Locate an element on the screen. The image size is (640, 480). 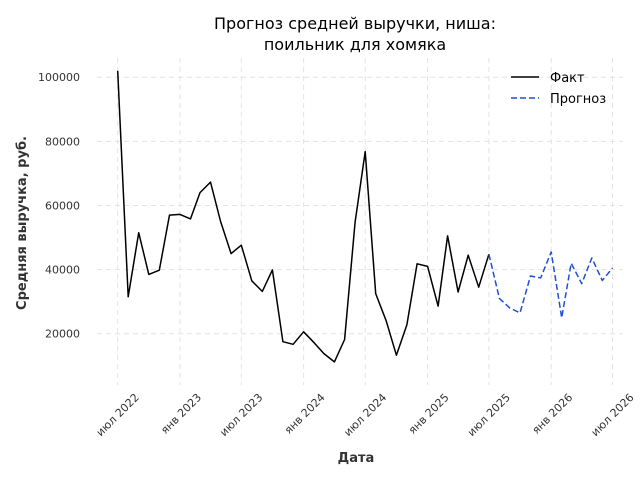
y-tick-label: 40000 is located at coordinates (62, 270).